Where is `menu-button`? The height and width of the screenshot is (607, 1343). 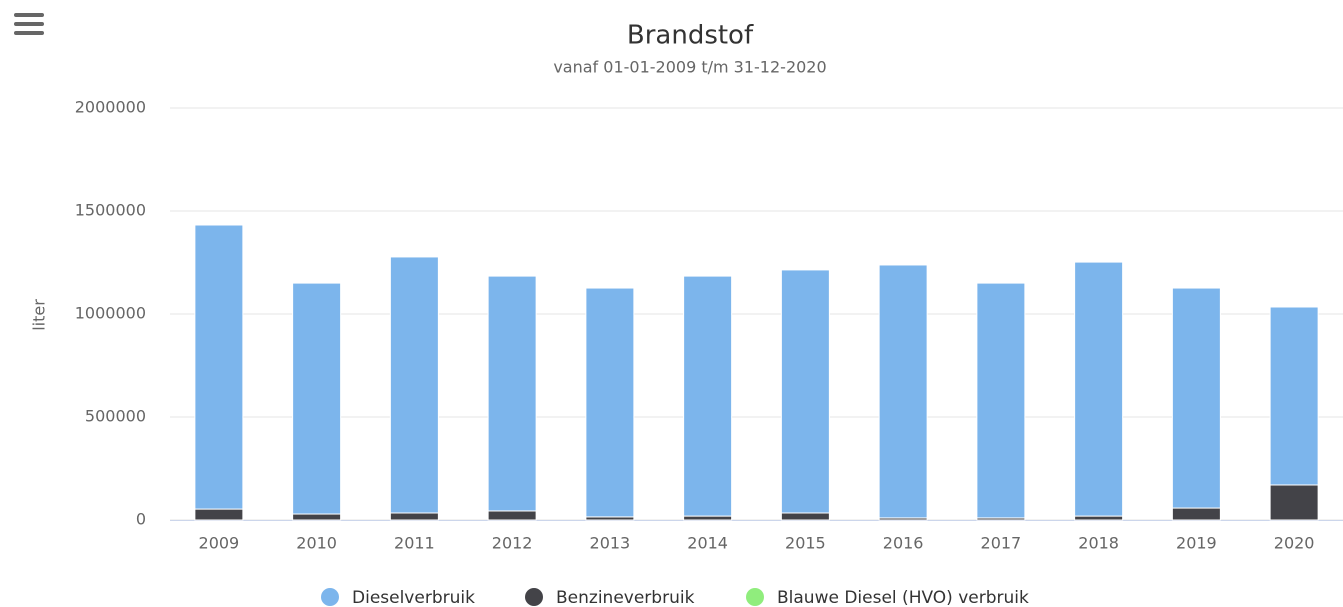 menu-button is located at coordinates (29, 24).